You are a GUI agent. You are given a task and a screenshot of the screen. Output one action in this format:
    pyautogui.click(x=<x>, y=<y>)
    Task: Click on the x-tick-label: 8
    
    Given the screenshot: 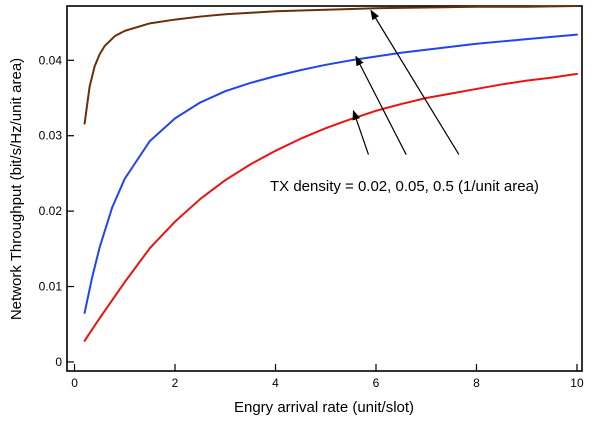 What is the action you would take?
    pyautogui.click(x=476, y=383)
    